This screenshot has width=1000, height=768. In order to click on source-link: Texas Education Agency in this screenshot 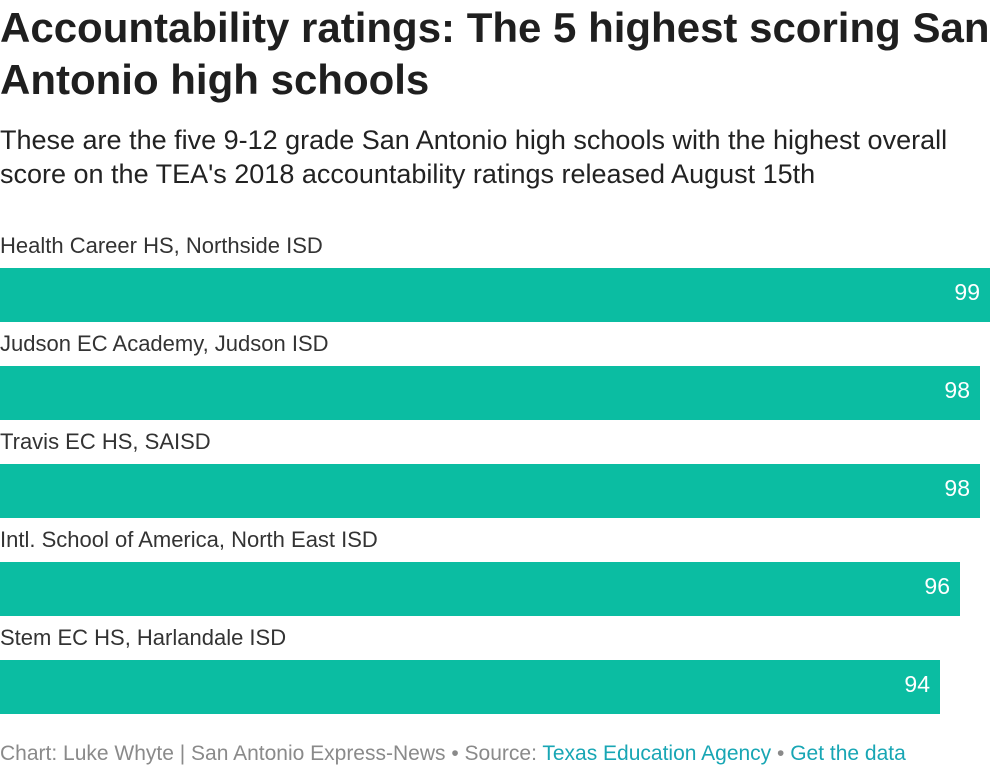, I will do `click(657, 753)`.